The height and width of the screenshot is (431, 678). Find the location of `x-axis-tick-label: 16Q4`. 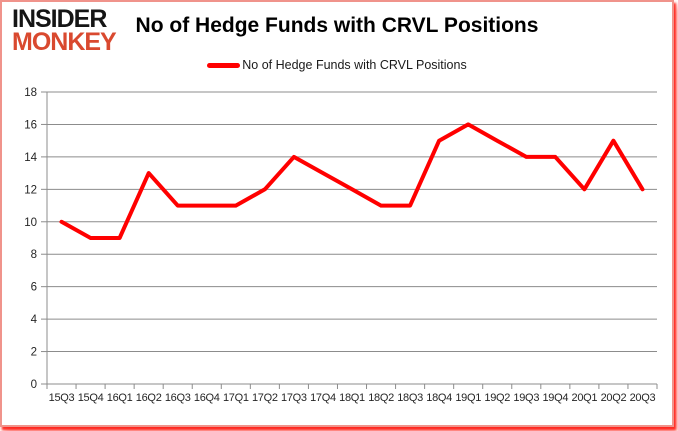

x-axis-tick-label: 16Q4 is located at coordinates (207, 398).